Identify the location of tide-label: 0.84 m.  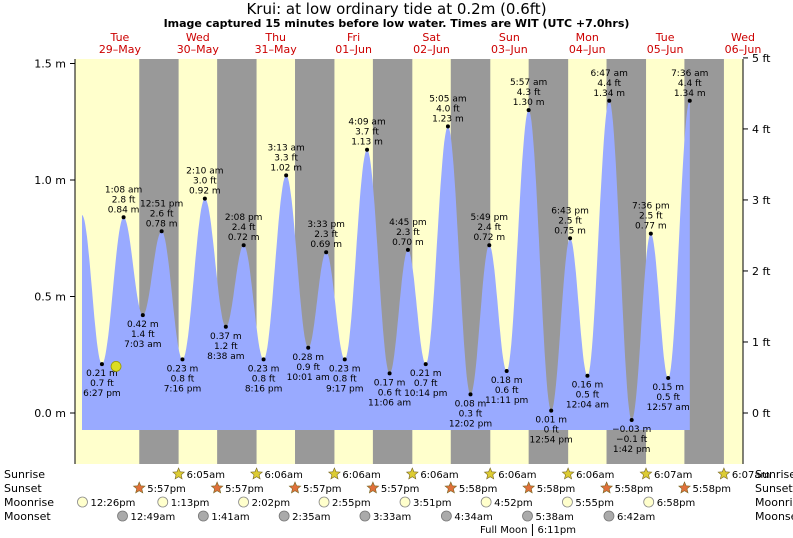
(124, 210).